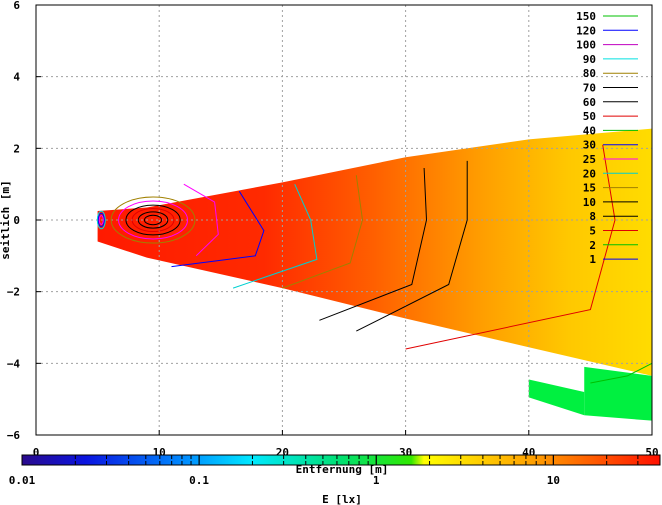 The width and height of the screenshot is (662, 505). Describe the element at coordinates (22, 480) in the screenshot. I see `colorbar-tick-label: 0.01` at that location.